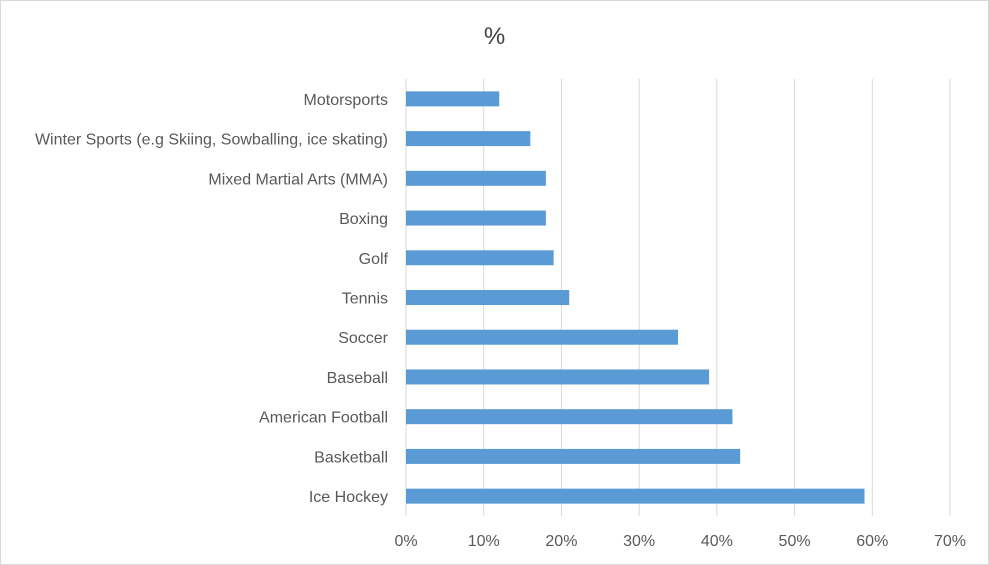 This screenshot has width=989, height=565. I want to click on x-tick-label: 30%, so click(639, 541).